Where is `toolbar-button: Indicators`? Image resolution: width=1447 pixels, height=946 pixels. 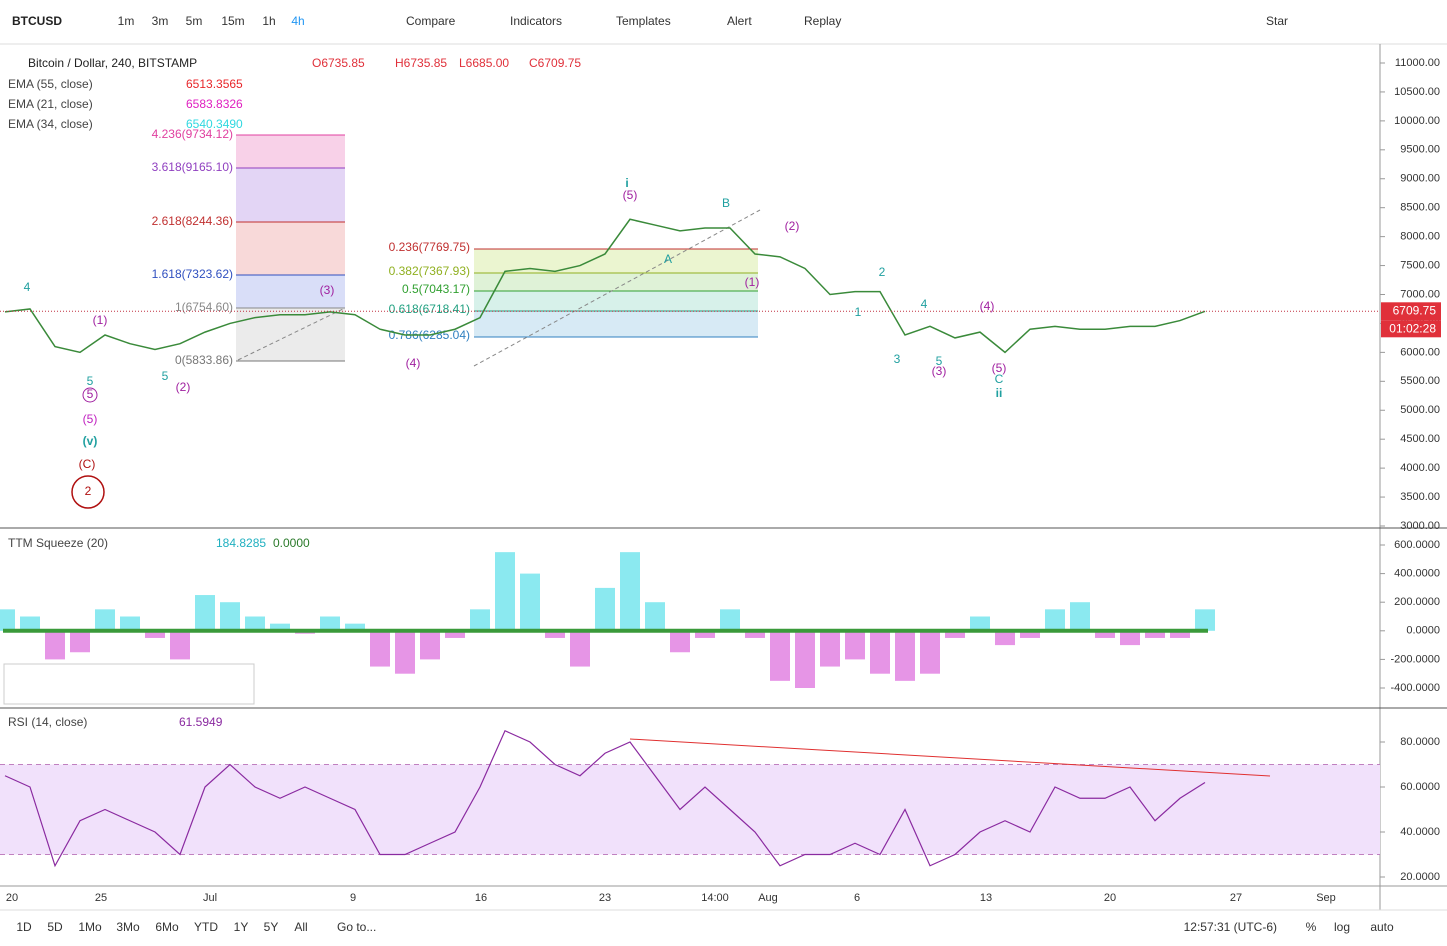
toolbar-button: Indicators is located at coordinates (536, 21).